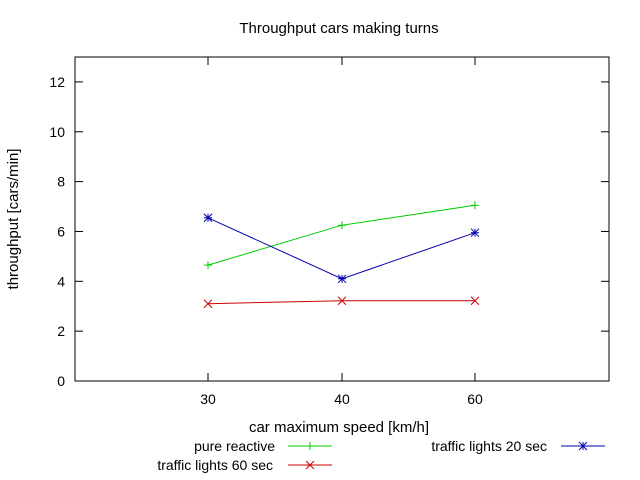 This screenshot has height=480, width=640. What do you see at coordinates (61, 231) in the screenshot?
I see `y-tick-label: 6` at bounding box center [61, 231].